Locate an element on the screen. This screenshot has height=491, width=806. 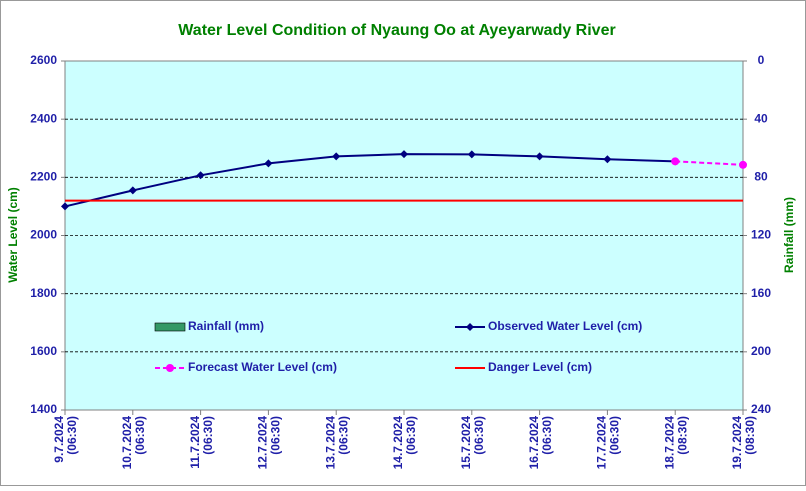
x-tick-label: 18.7.2024 is located at coordinates (669, 443).